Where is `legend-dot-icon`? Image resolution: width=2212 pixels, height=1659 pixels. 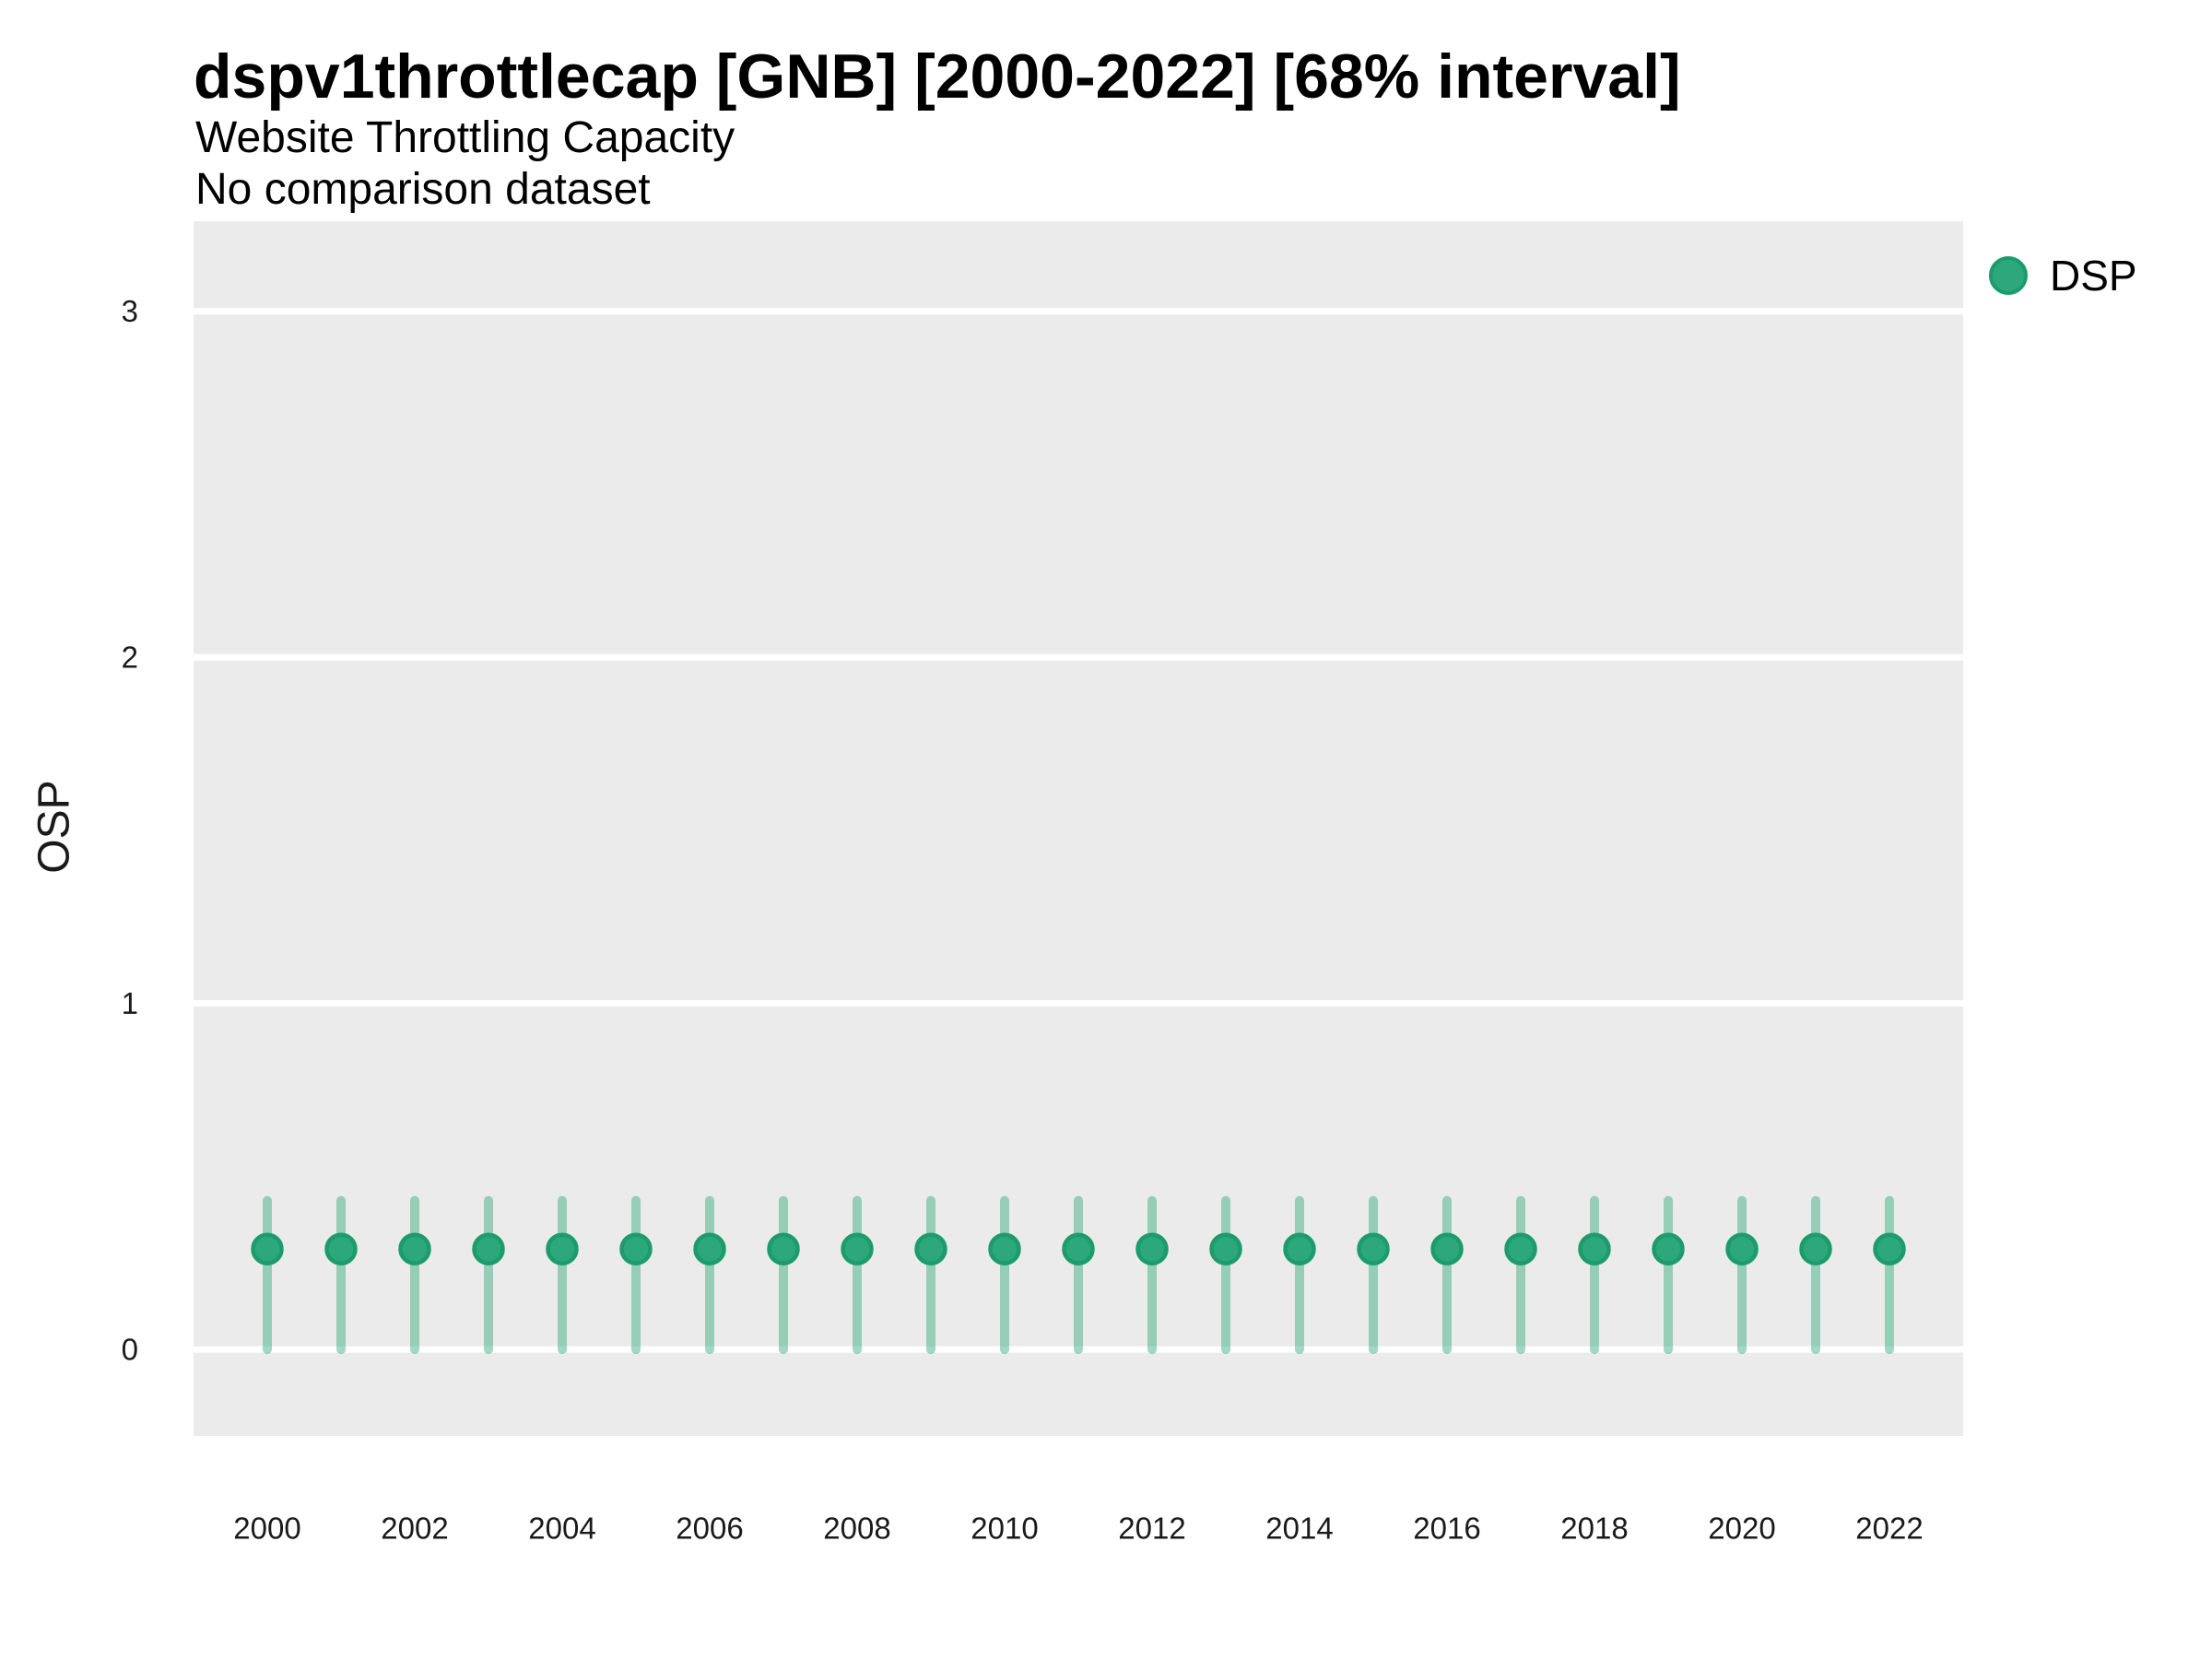
legend-dot-icon is located at coordinates (2008, 275).